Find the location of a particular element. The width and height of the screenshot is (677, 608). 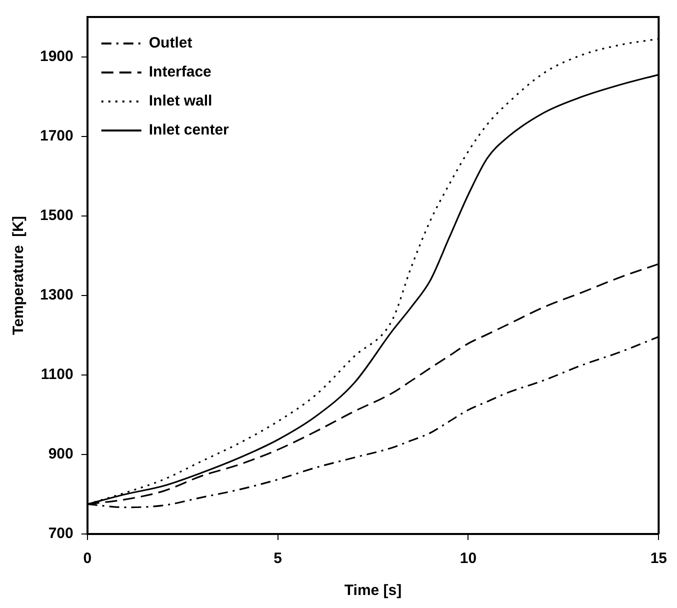

x-tick-label: 0 is located at coordinates (87, 559).